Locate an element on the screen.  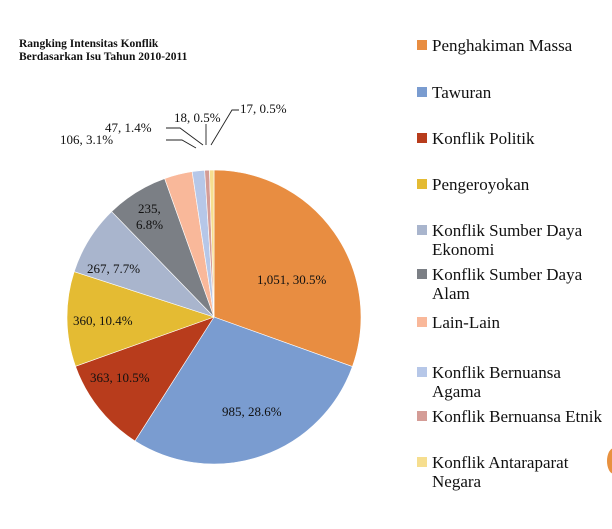
legend-label: Konflik Sumber Daya Ekonomi is located at coordinates (507, 240).